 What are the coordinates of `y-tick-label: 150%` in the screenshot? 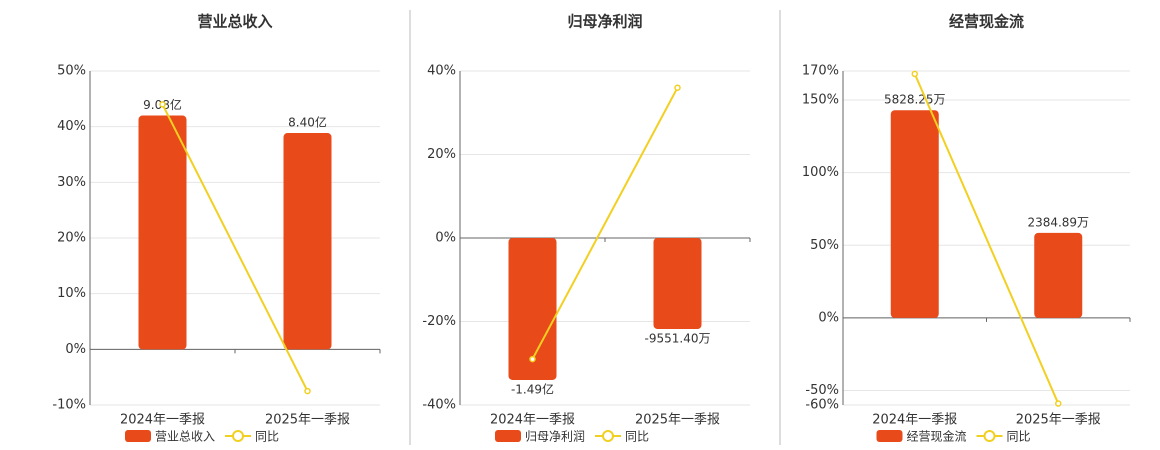 It's located at (820, 100).